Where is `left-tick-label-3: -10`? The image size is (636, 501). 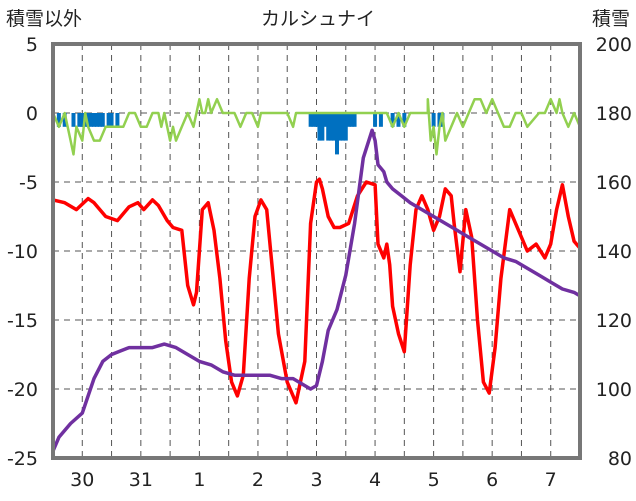
left-tick-label-3: -10 is located at coordinates (22, 252).